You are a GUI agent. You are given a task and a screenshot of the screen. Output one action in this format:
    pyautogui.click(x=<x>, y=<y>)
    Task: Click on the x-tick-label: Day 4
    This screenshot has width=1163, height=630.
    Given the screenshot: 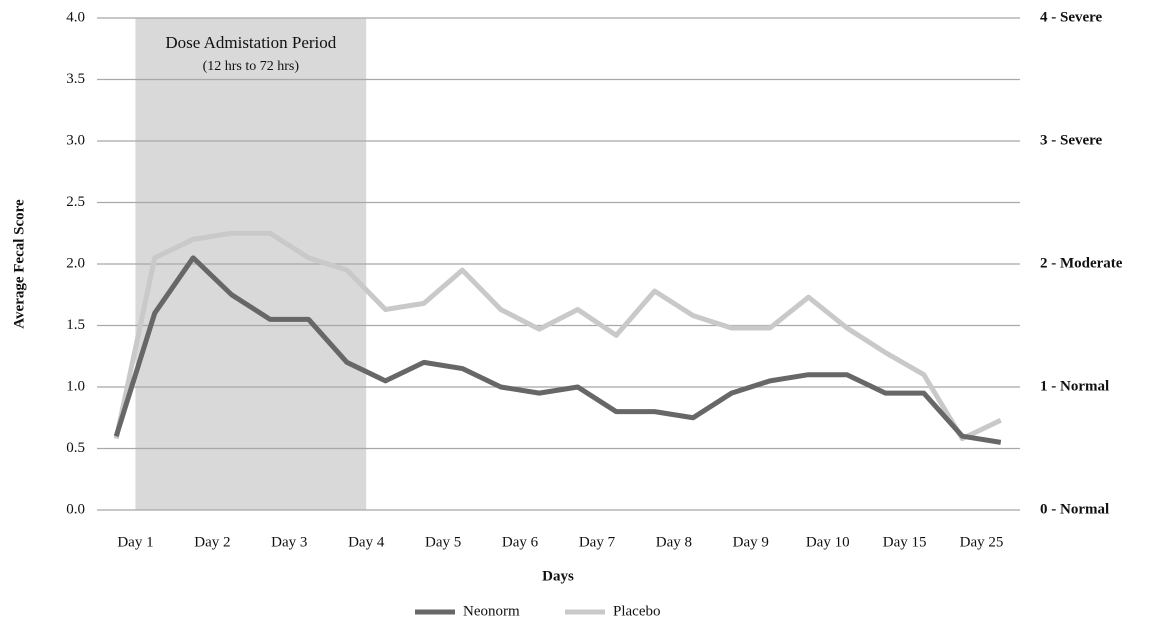 What is the action you would take?
    pyautogui.click(x=366, y=542)
    